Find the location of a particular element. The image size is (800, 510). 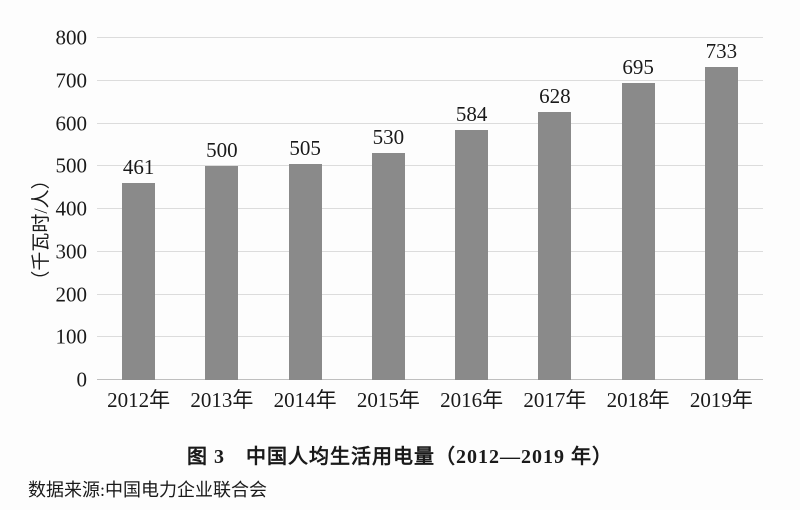

y-tick-label: 300 is located at coordinates (71, 251).